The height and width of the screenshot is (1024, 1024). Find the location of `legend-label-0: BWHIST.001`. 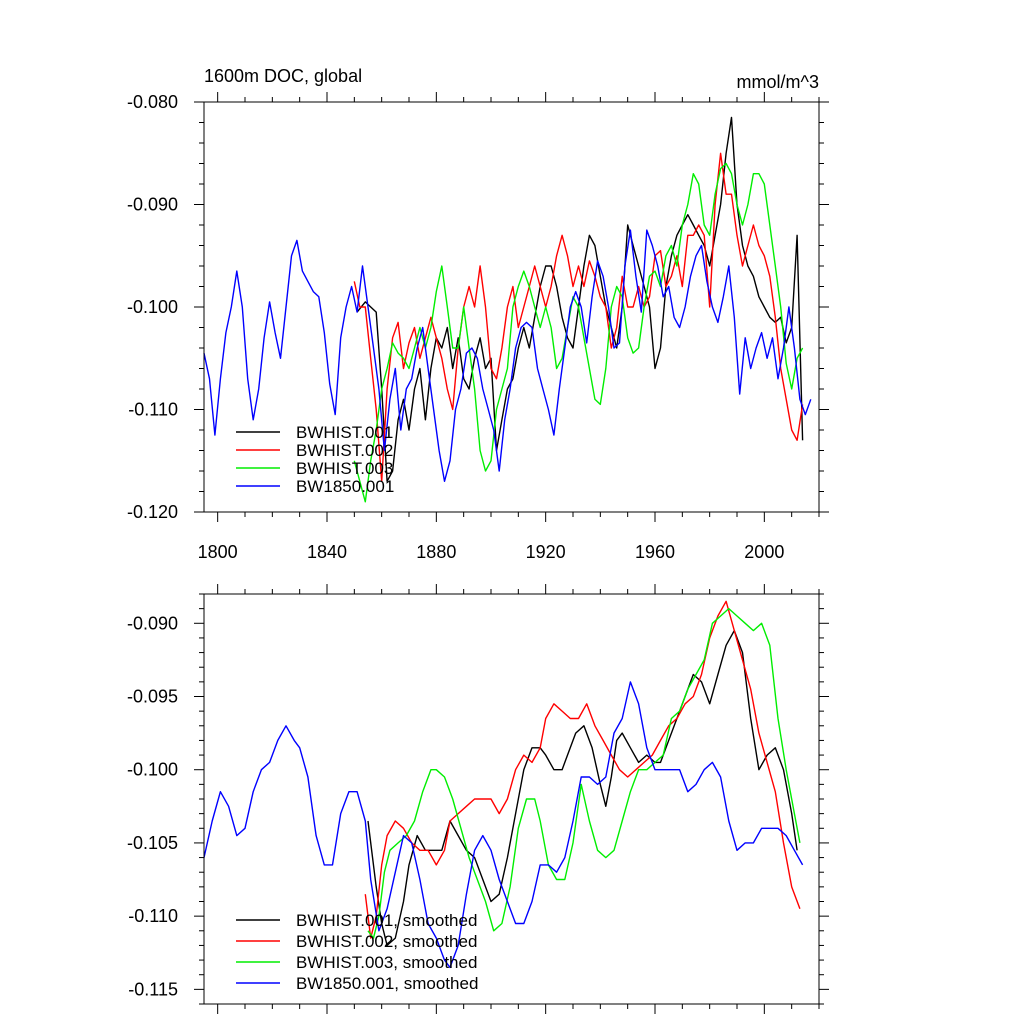

legend-label-0: BWHIST.001 is located at coordinates (344, 432).